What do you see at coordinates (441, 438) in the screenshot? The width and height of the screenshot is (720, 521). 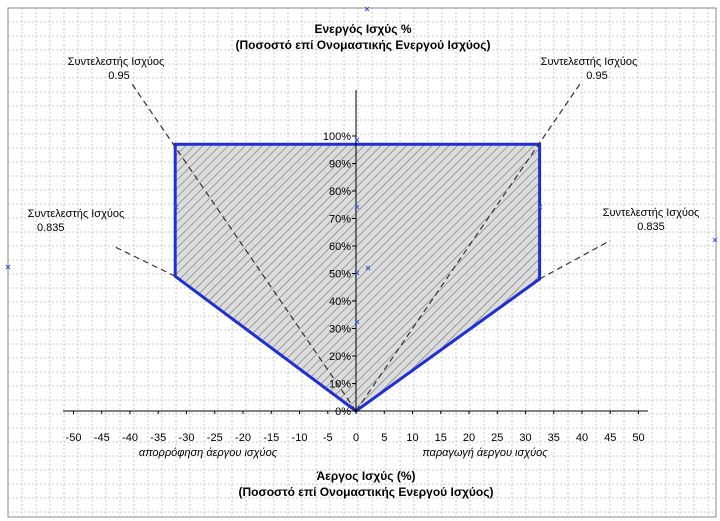 I see `x-tick-label: 15` at bounding box center [441, 438].